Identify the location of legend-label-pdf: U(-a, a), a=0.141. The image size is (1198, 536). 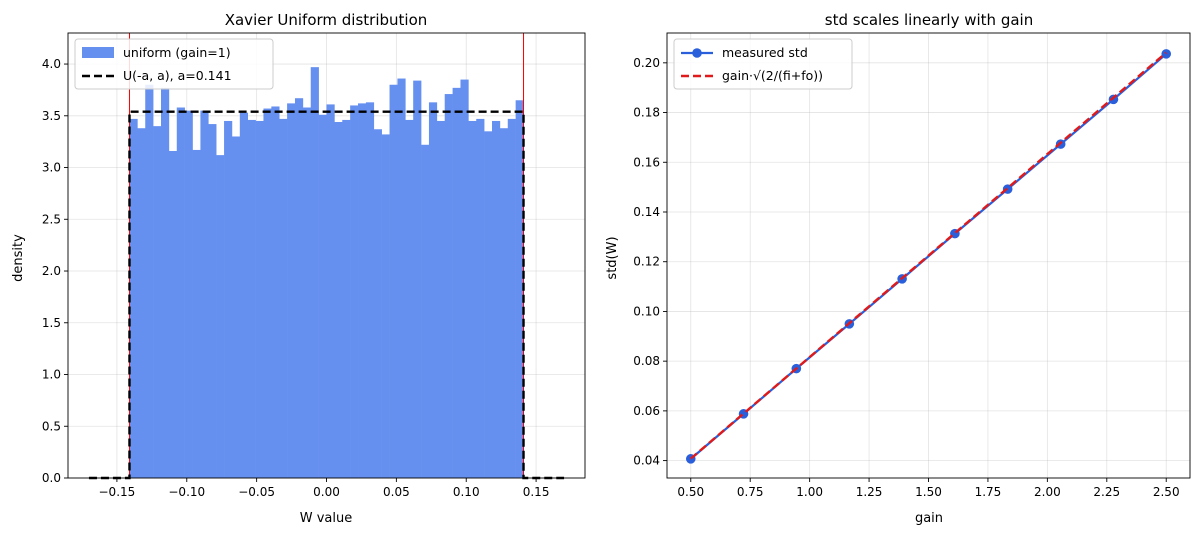
(177, 75).